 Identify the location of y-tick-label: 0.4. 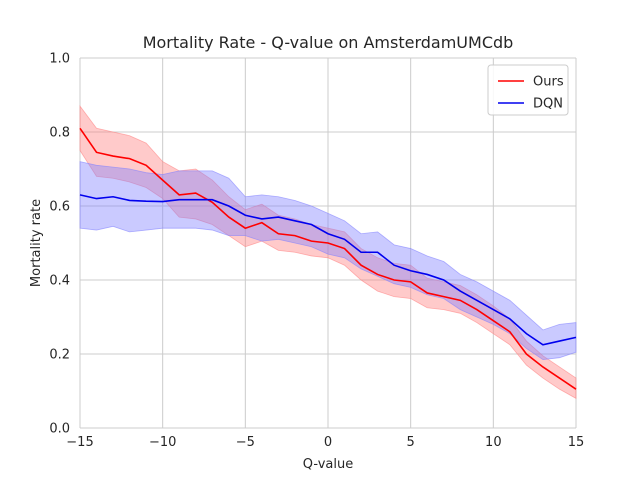
(59, 281).